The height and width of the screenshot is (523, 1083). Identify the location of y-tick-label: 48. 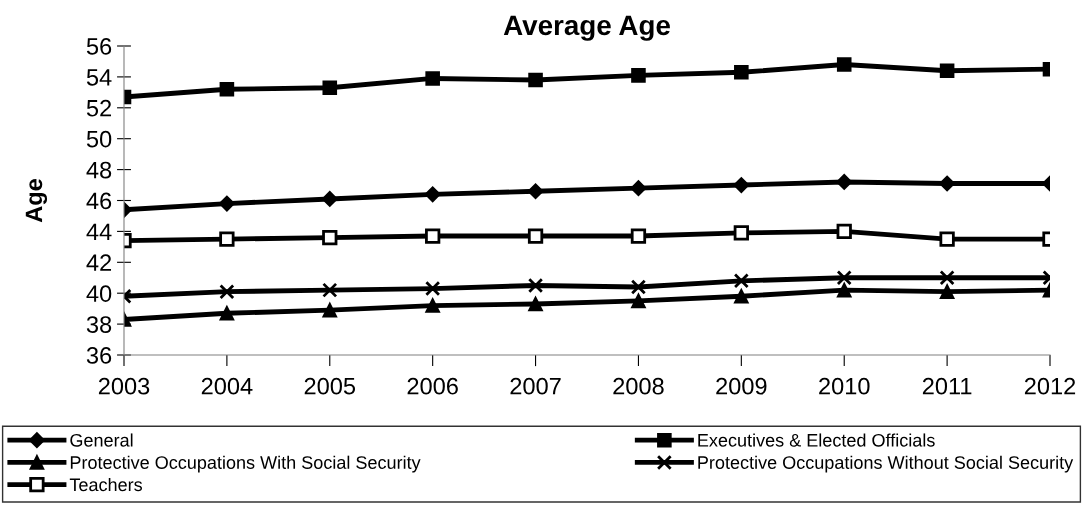
(99, 170).